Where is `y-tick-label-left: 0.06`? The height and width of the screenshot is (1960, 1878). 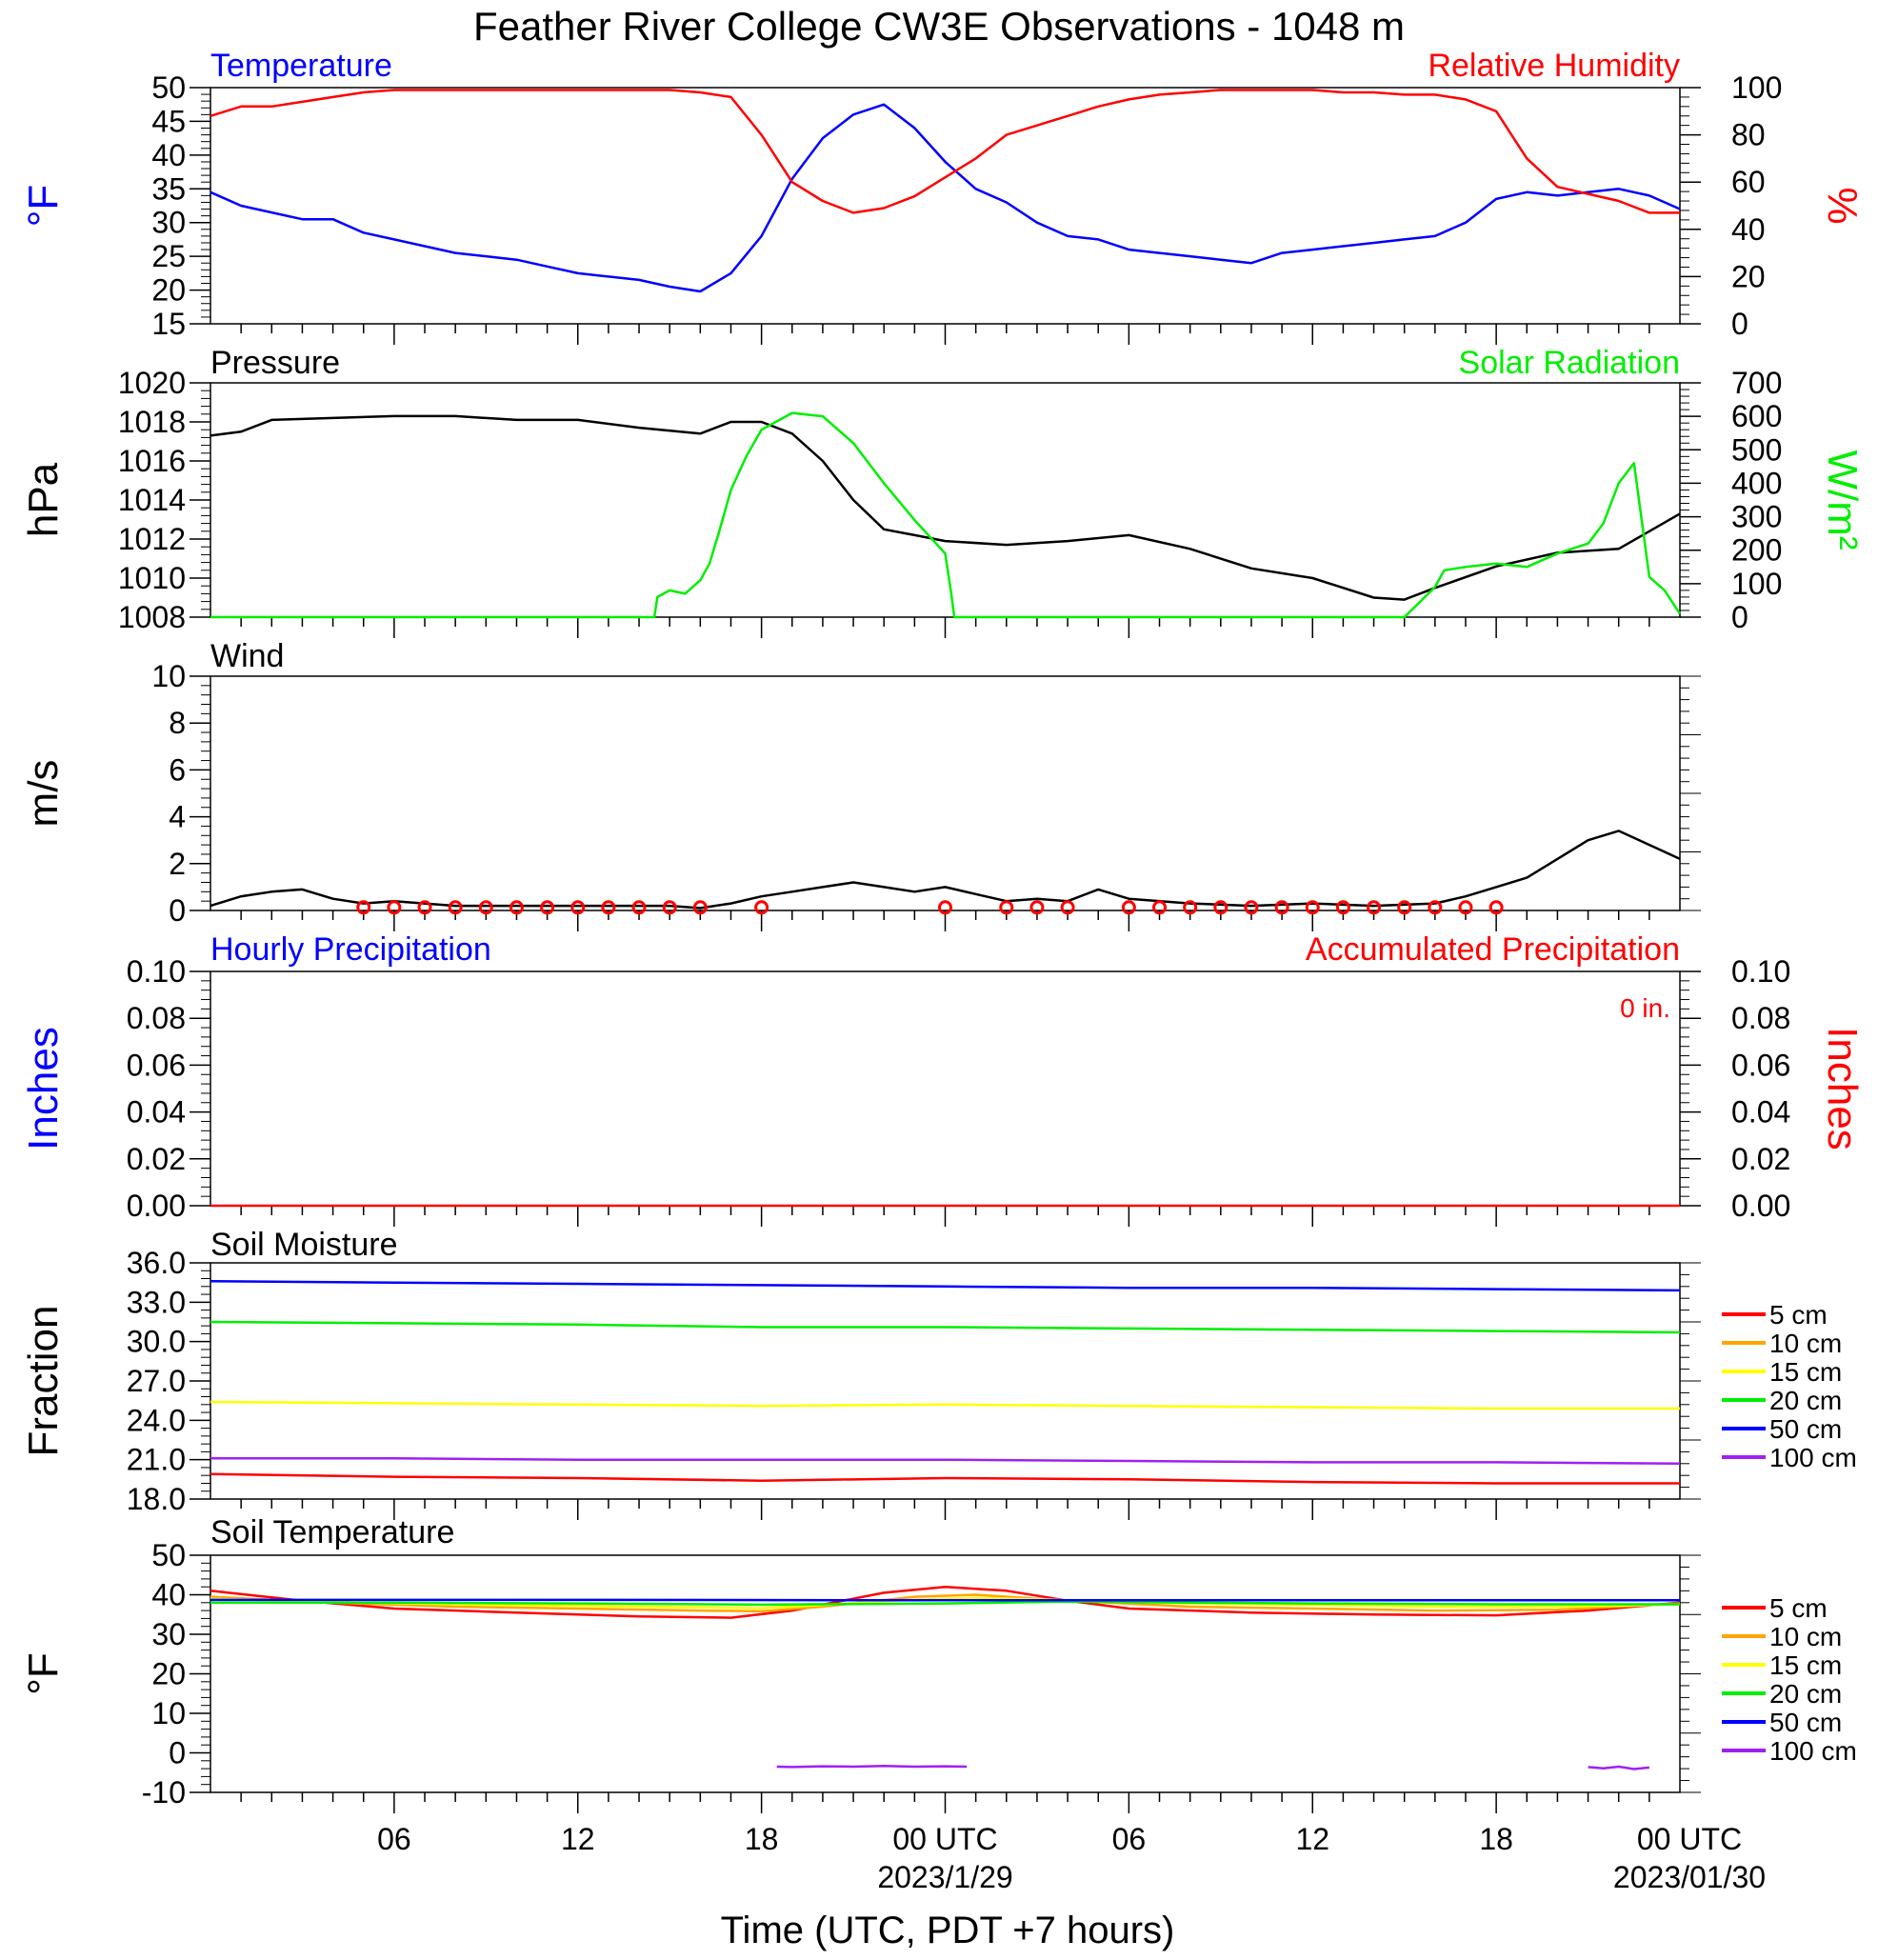
y-tick-label-left: 0.06 is located at coordinates (156, 1065).